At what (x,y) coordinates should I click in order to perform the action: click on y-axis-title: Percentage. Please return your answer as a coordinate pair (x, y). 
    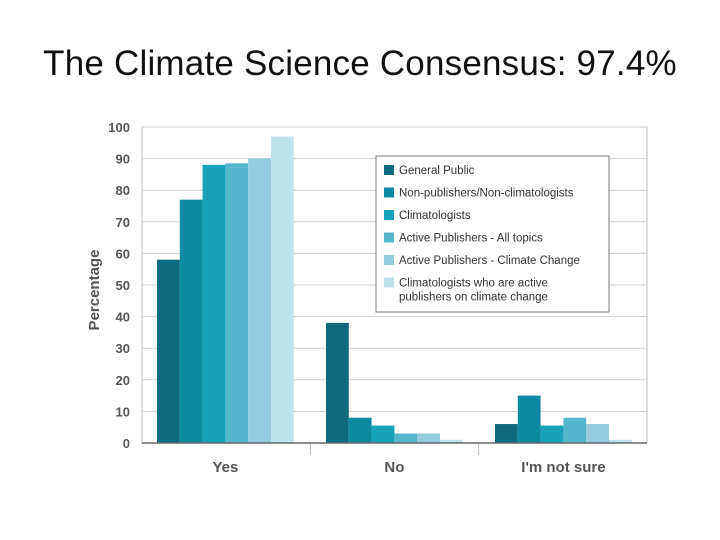
    Looking at the image, I should click on (94, 290).